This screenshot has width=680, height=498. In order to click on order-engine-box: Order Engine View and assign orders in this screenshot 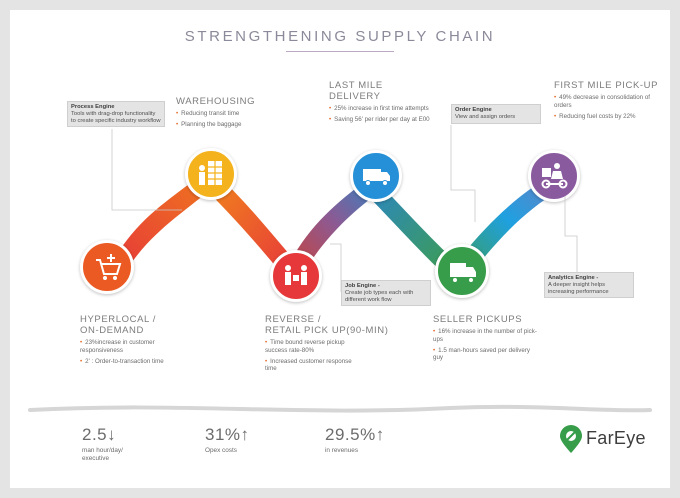, I will do `click(496, 114)`.